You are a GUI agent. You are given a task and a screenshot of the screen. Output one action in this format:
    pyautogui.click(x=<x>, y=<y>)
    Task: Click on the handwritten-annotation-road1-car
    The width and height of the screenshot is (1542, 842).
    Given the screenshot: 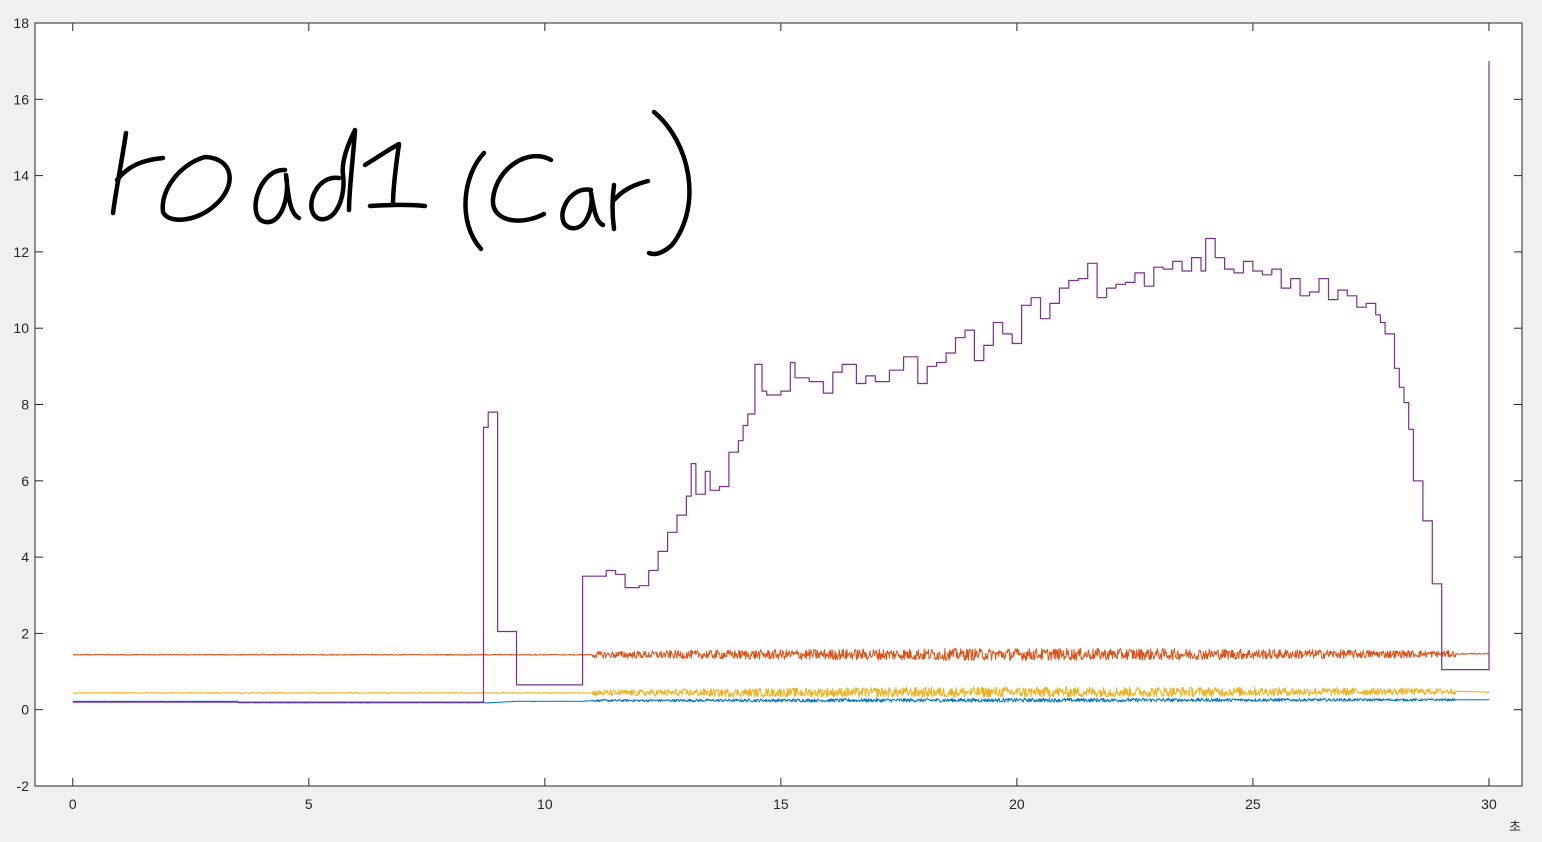 What is the action you would take?
    pyautogui.click(x=401, y=183)
    